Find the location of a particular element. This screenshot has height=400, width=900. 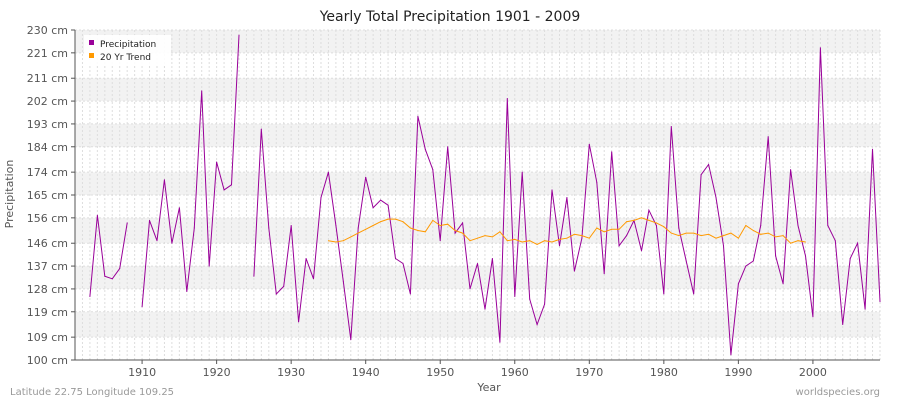

x-tick-label: 1920 is located at coordinates (217, 372).